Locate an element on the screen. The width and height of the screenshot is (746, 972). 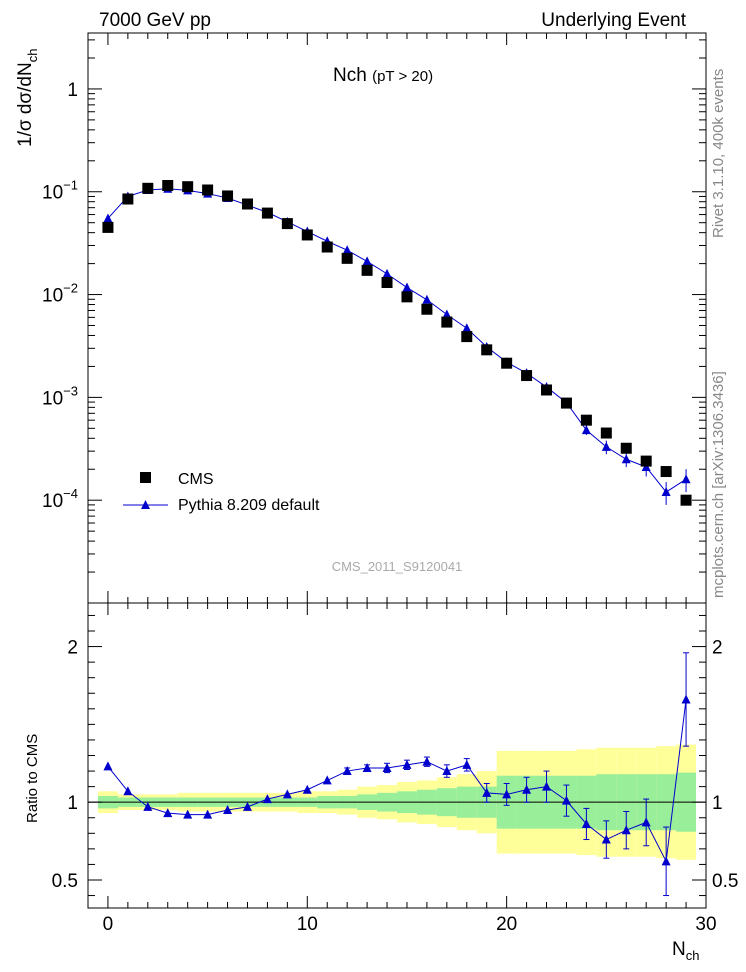
ratio-xtick-label: 20 is located at coordinates (506, 924).